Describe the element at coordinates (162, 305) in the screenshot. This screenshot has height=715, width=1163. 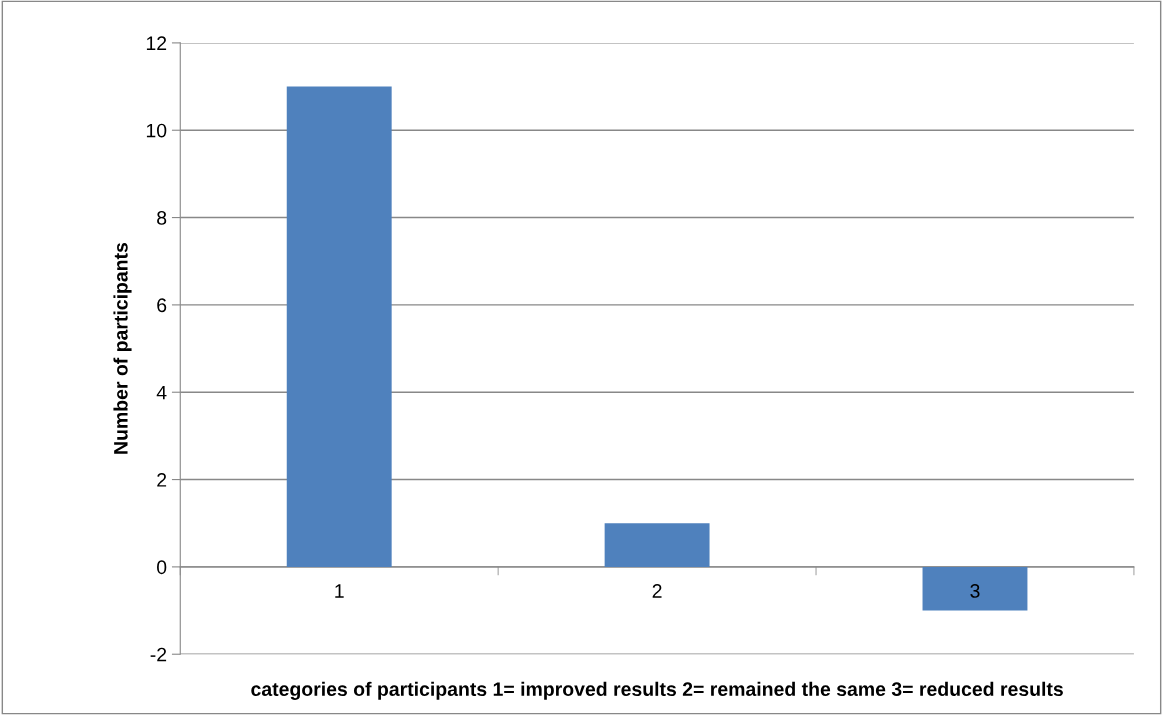
I see `y-tick-label: 6` at that location.